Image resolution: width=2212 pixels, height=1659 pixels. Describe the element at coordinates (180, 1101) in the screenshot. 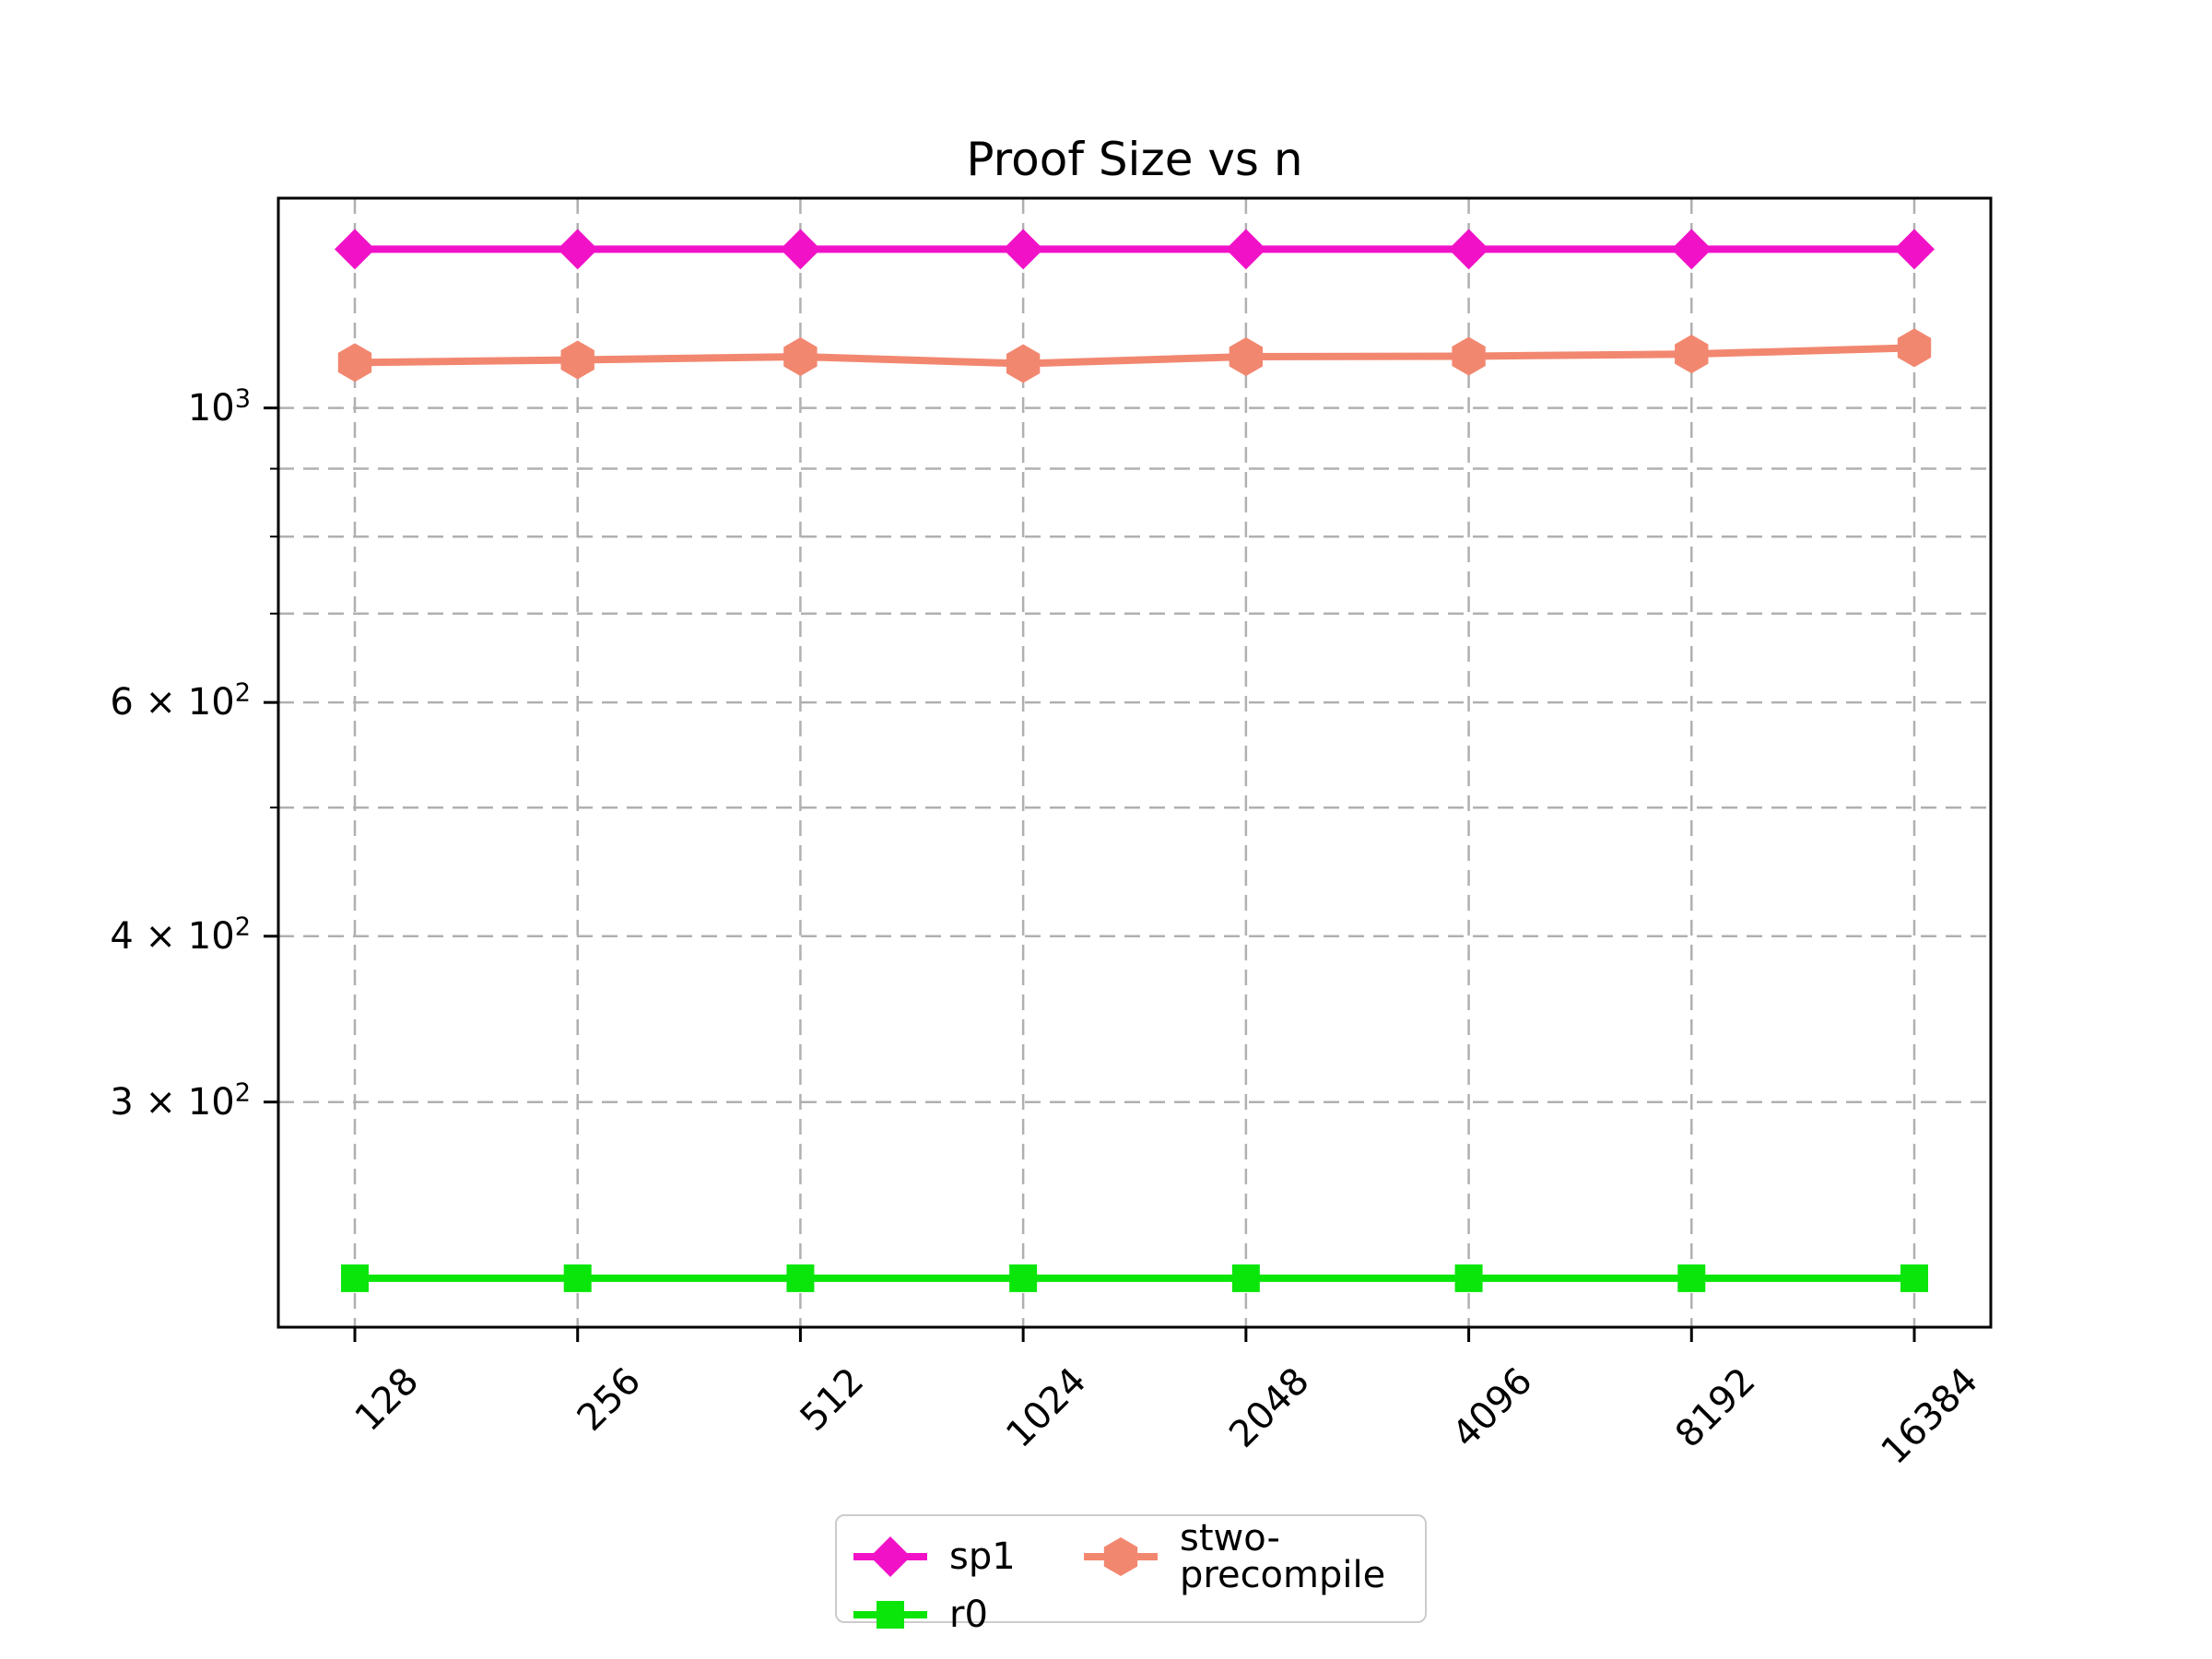

I see `y-tick-label: 3 × 102` at that location.